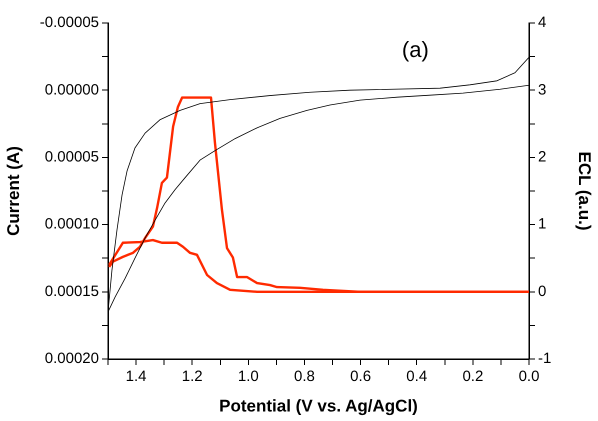 The width and height of the screenshot is (598, 421). I want to click on x-axis-title: Potential (V vs. Ag/AgCl), so click(318, 406).